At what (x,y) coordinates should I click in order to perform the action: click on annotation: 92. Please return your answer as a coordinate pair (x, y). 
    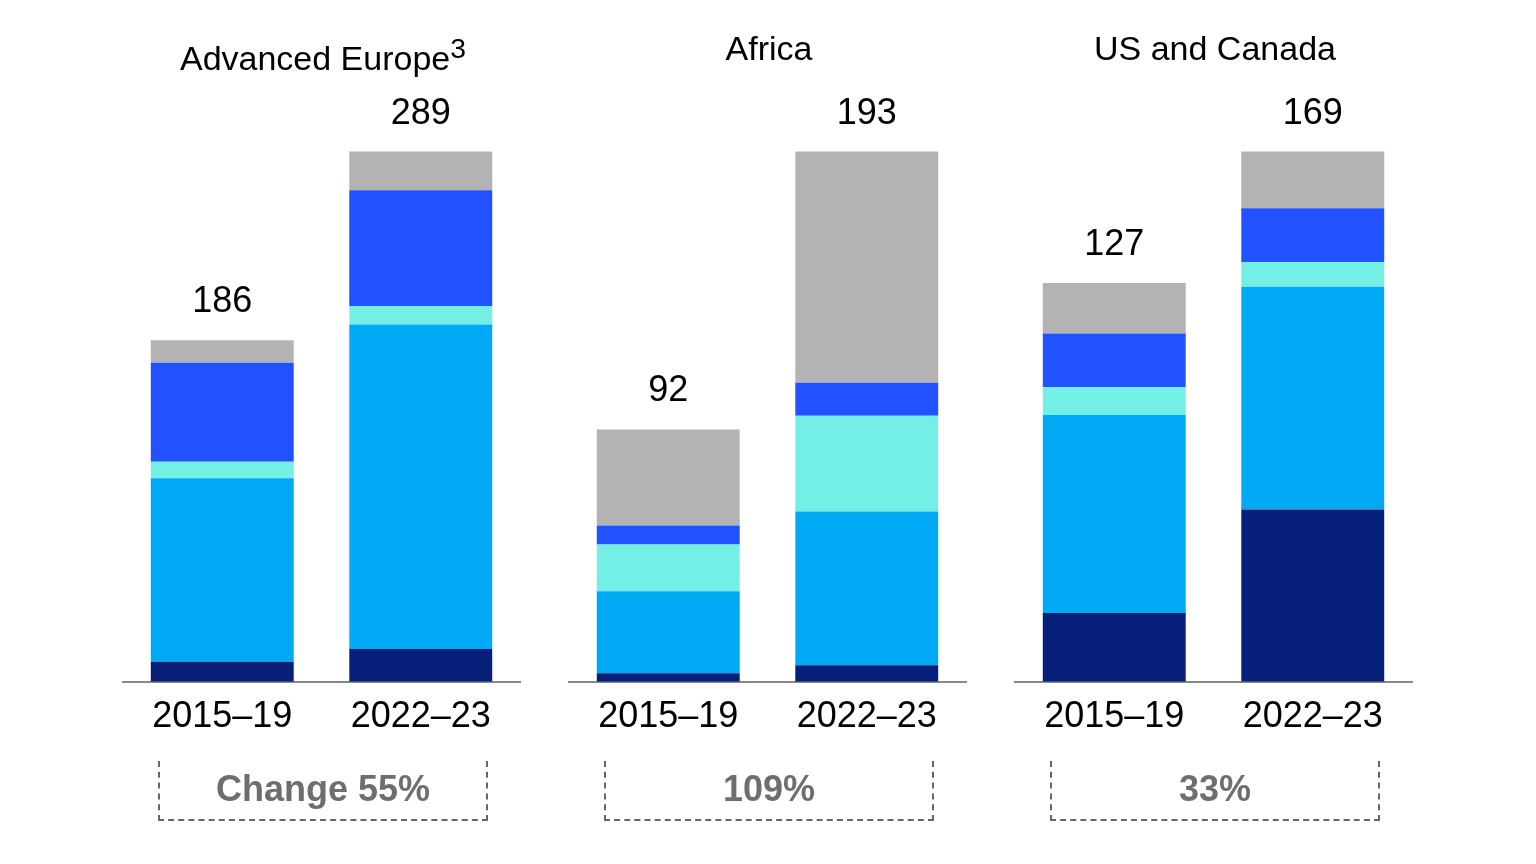
    Looking at the image, I should click on (668, 389).